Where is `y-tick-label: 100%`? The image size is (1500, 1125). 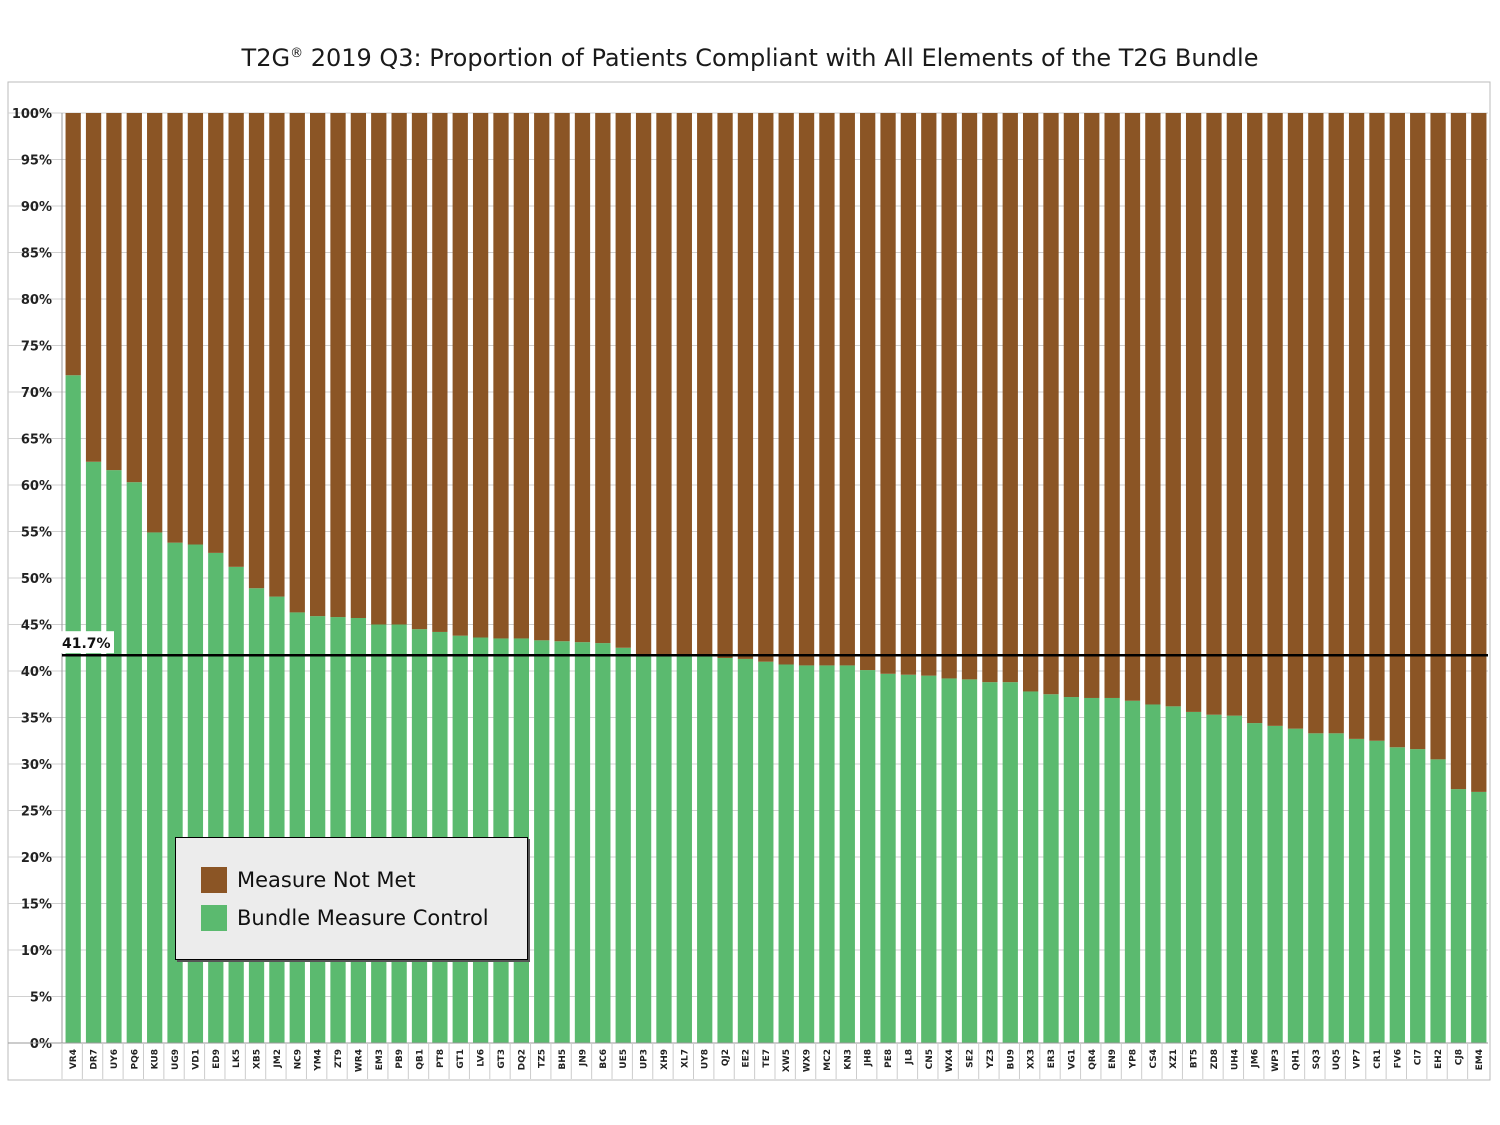
y-tick-label: 100% is located at coordinates (32, 114).